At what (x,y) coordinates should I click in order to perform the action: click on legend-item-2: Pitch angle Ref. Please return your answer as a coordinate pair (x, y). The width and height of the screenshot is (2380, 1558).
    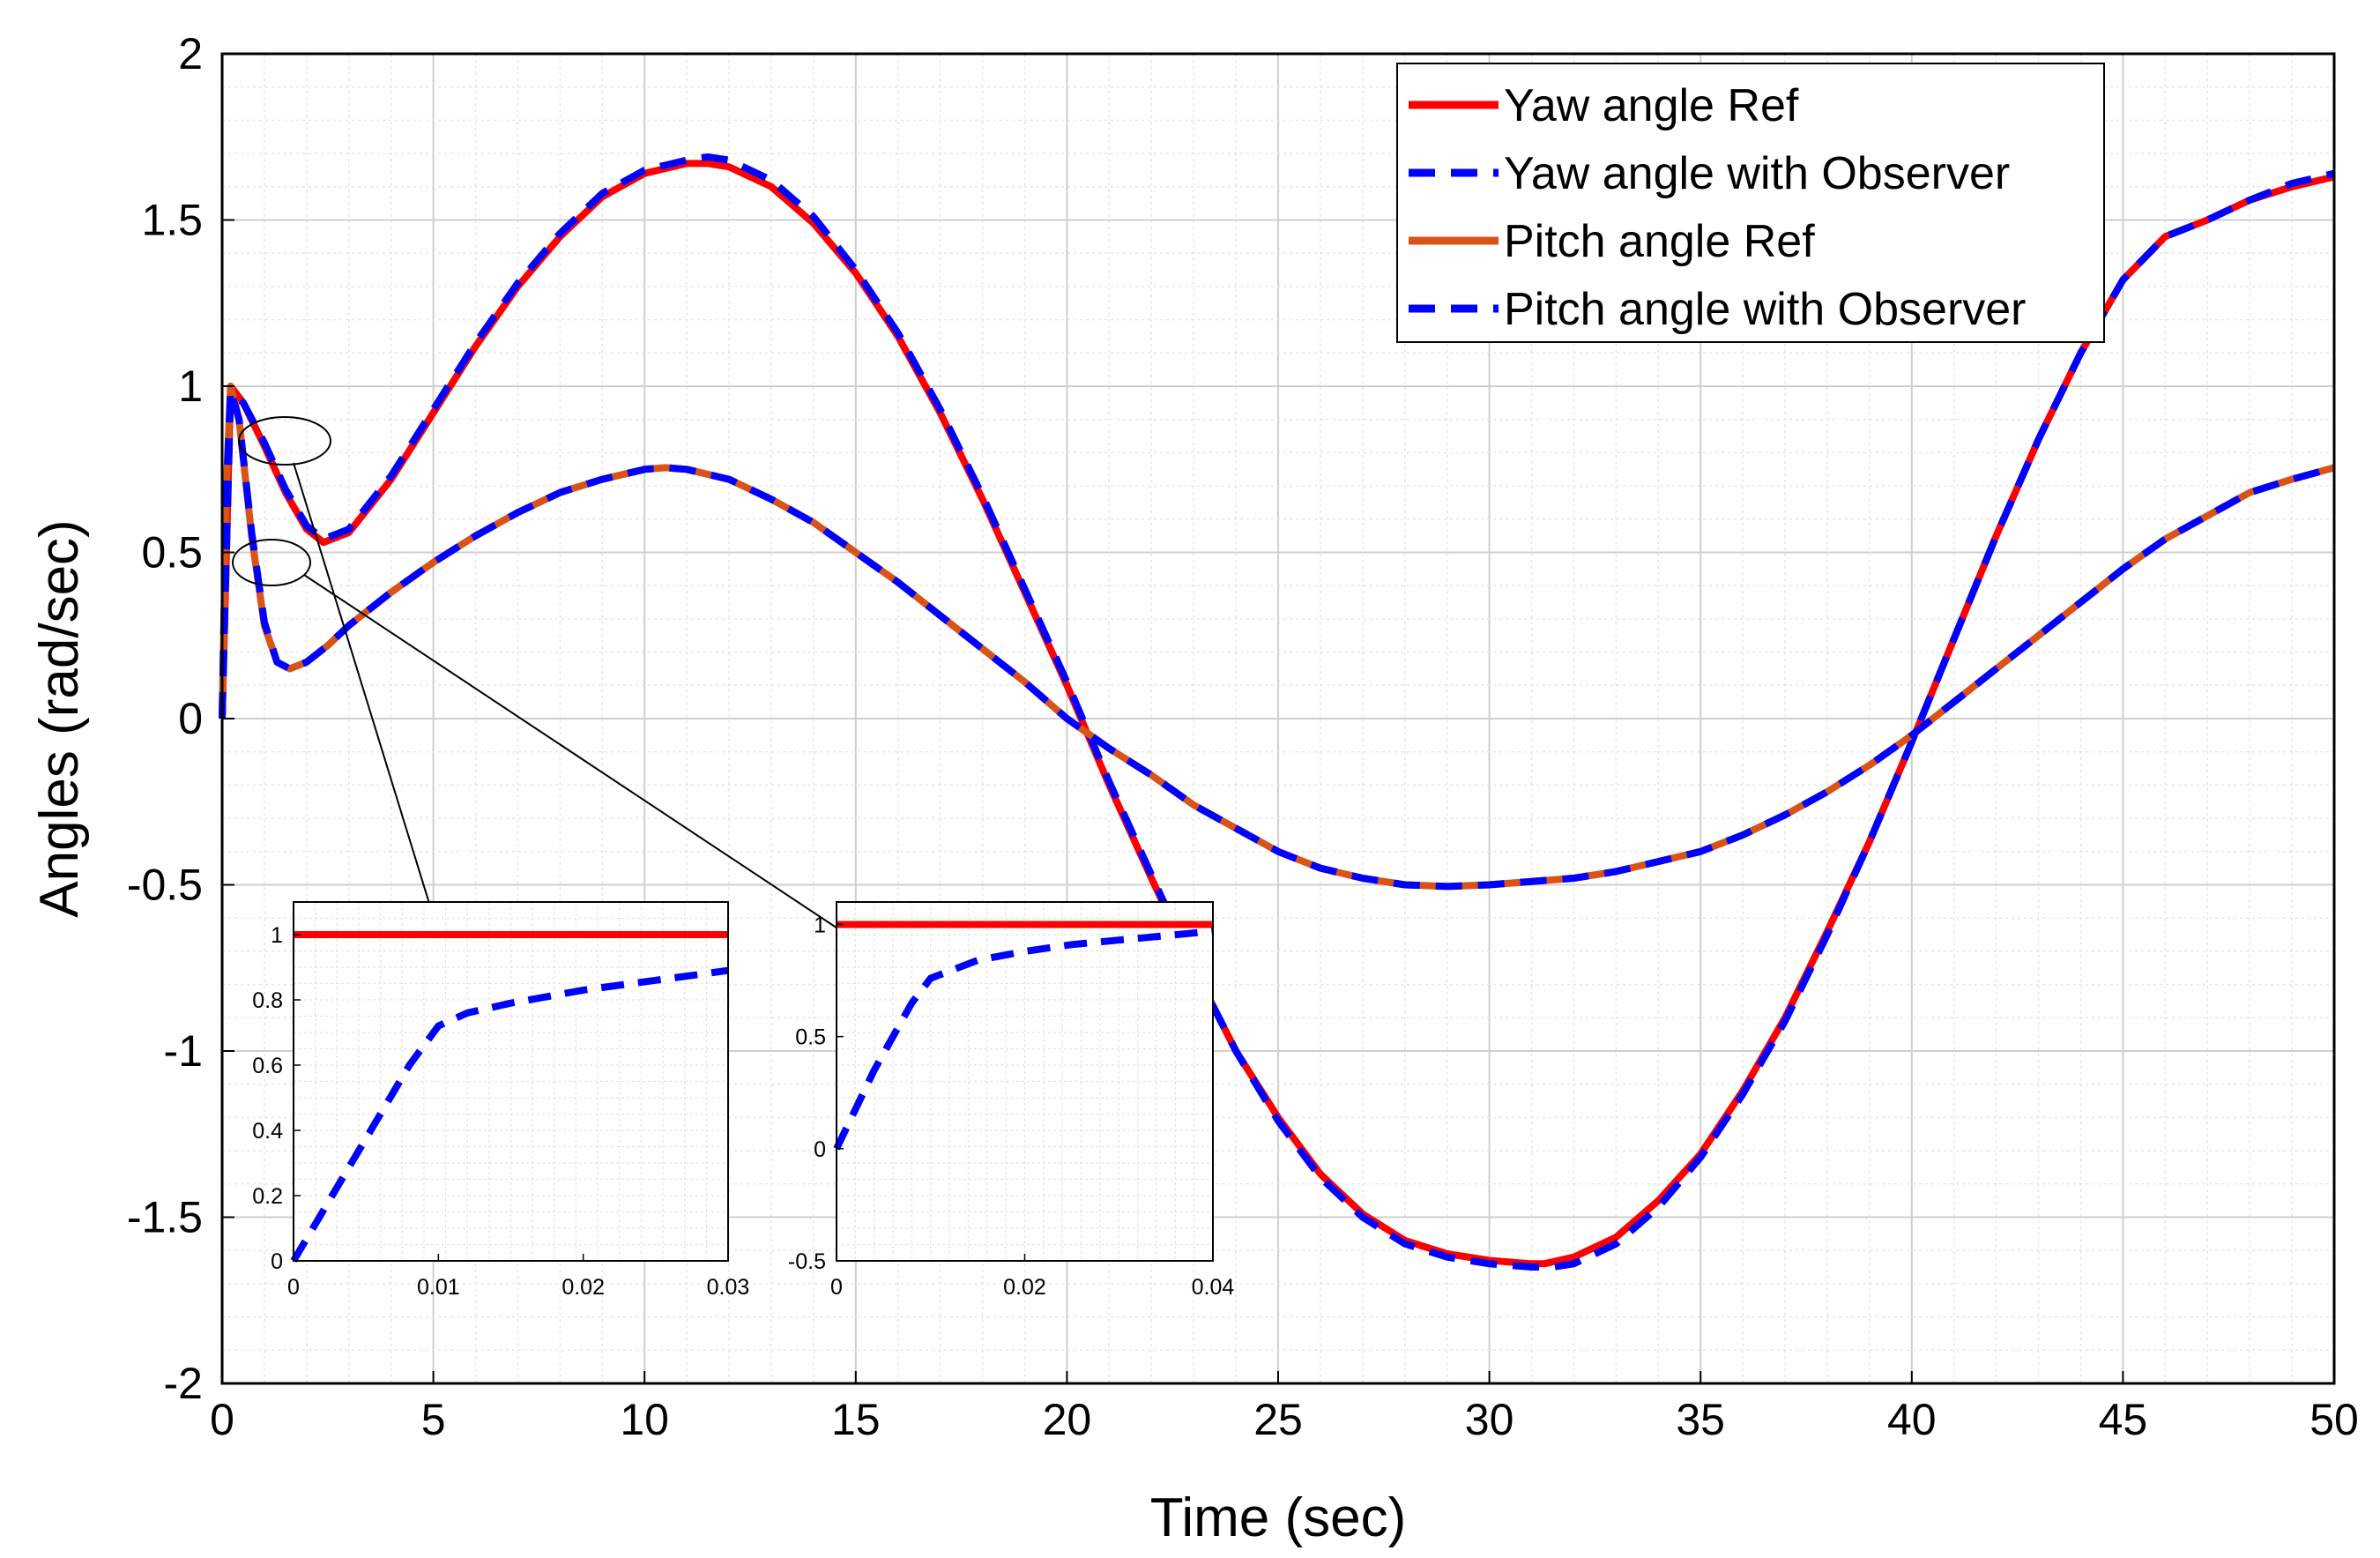
    Looking at the image, I should click on (1612, 241).